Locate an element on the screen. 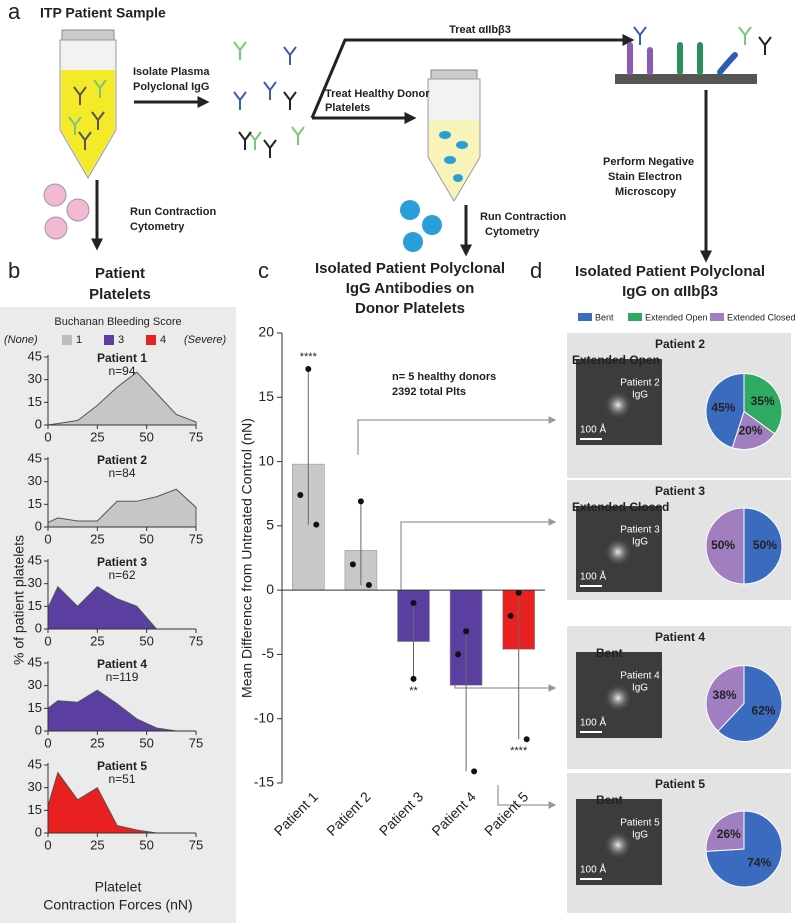 The height and width of the screenshot is (923, 799). legend-title: Buchanan Bleeding Score is located at coordinates (117, 322).